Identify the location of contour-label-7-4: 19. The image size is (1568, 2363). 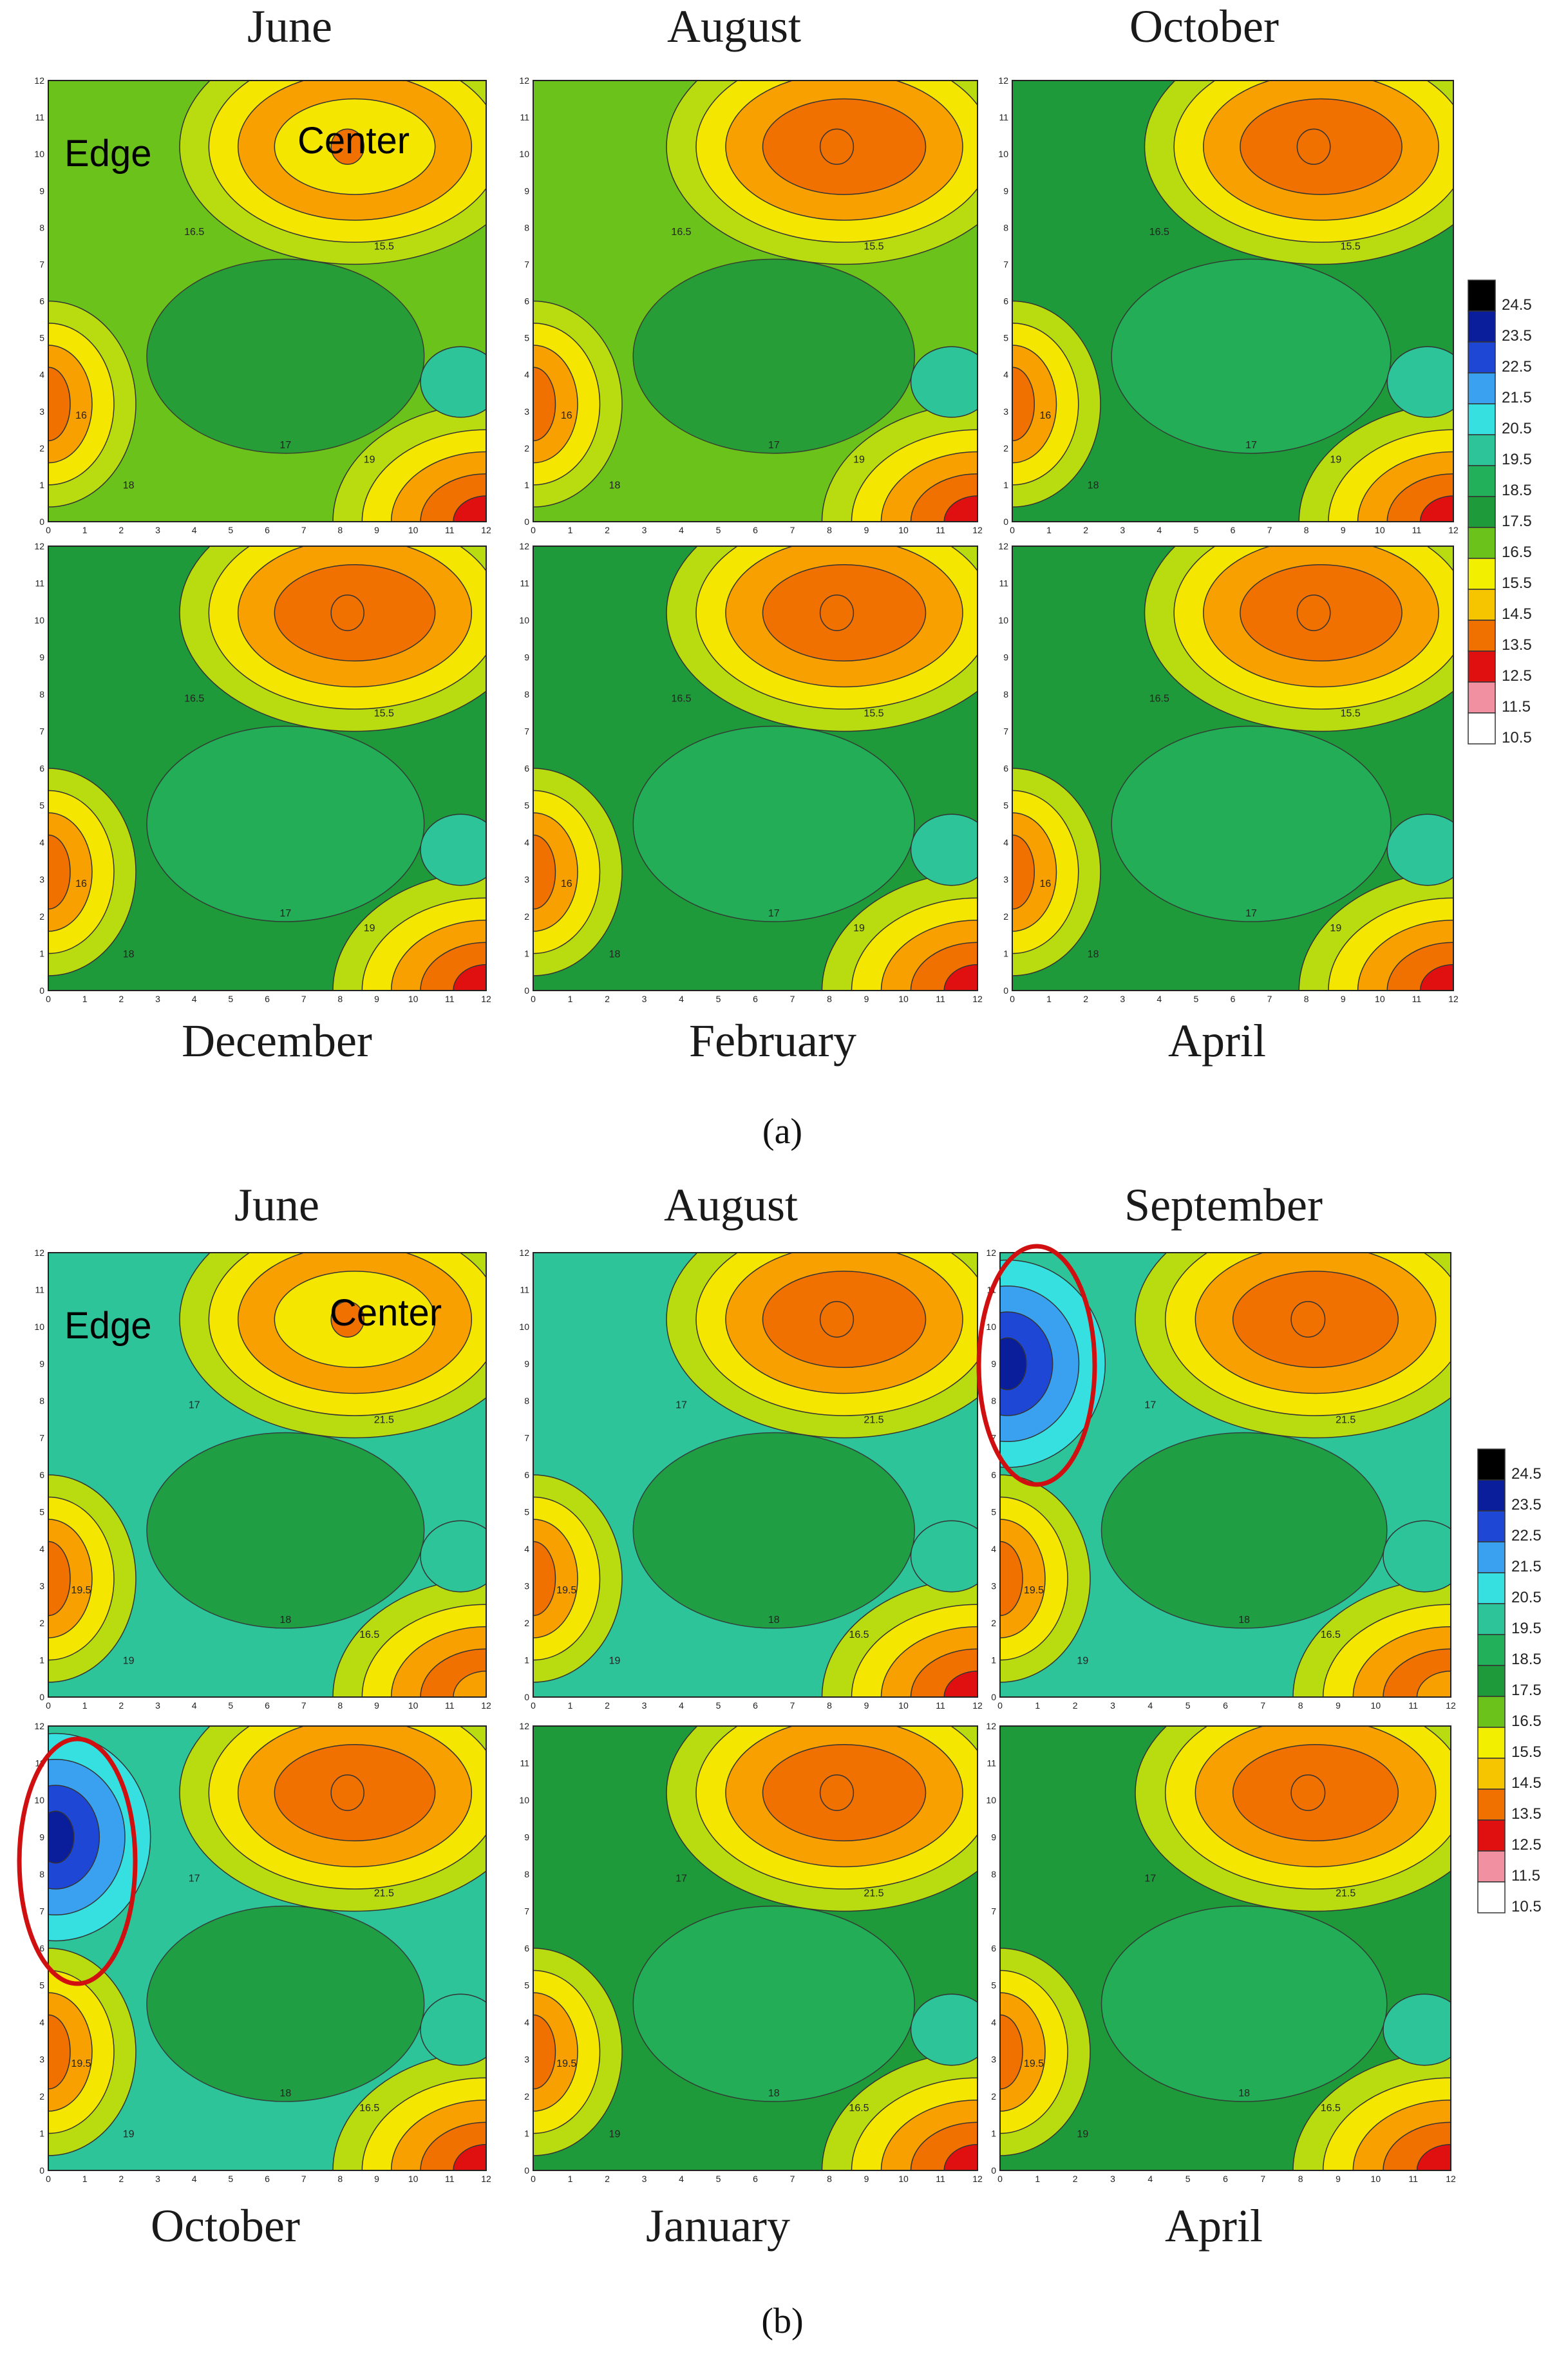
(615, 1660).